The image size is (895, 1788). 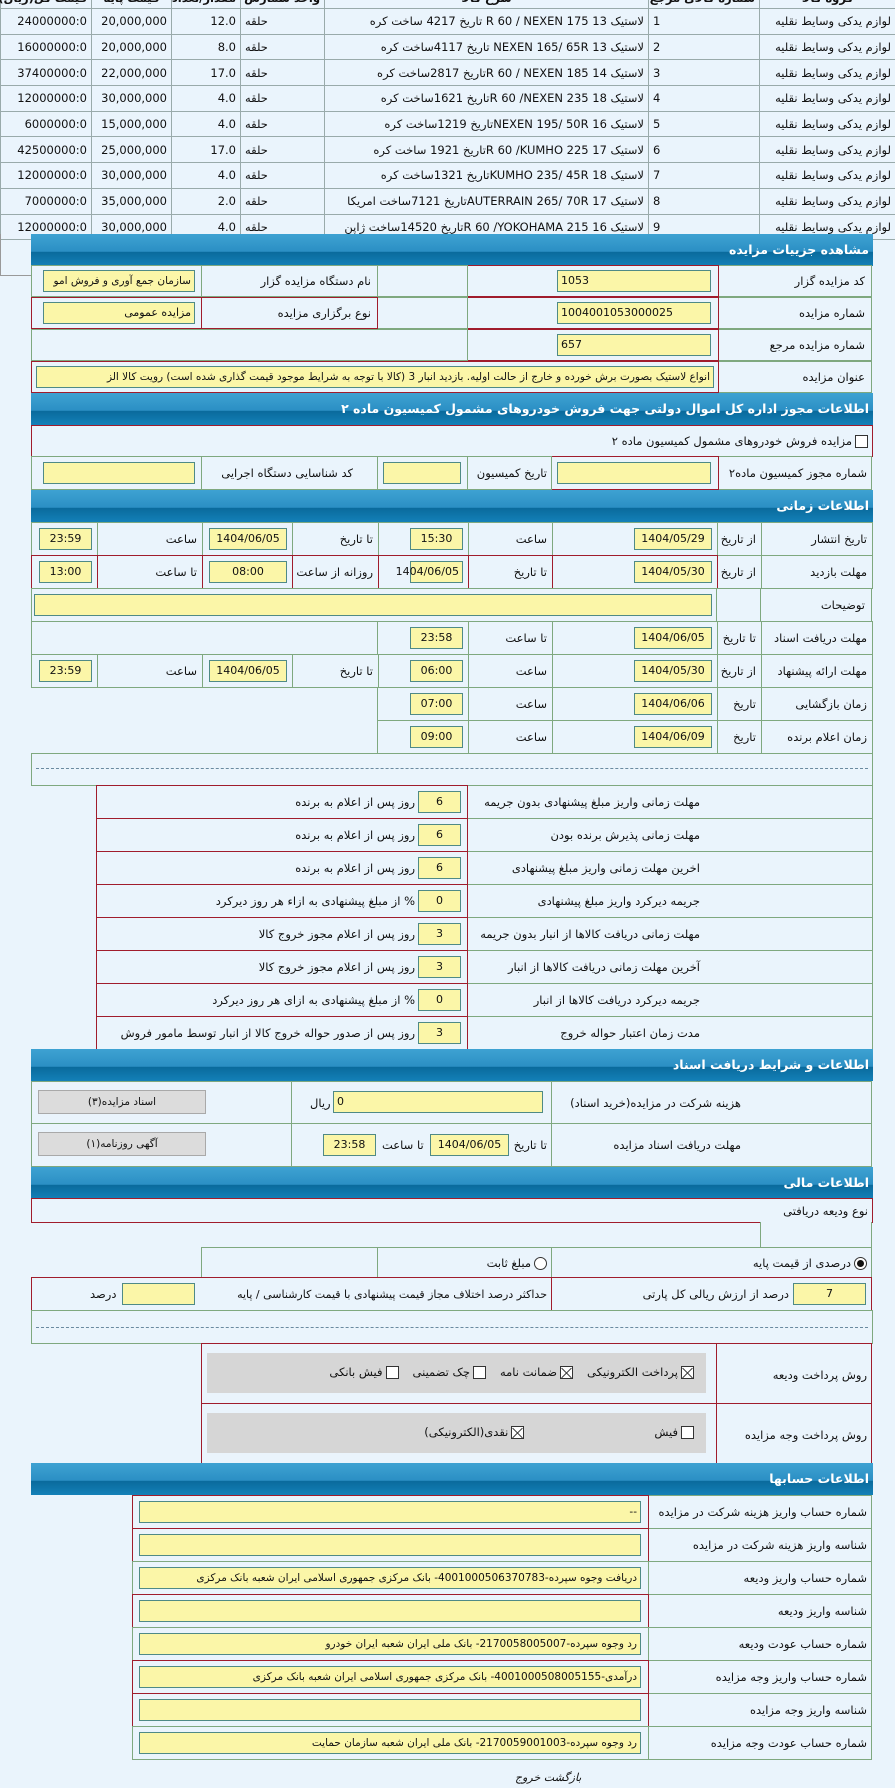 What do you see at coordinates (537, 1372) in the screenshot?
I see `method-option: ضمانت نامه` at bounding box center [537, 1372].